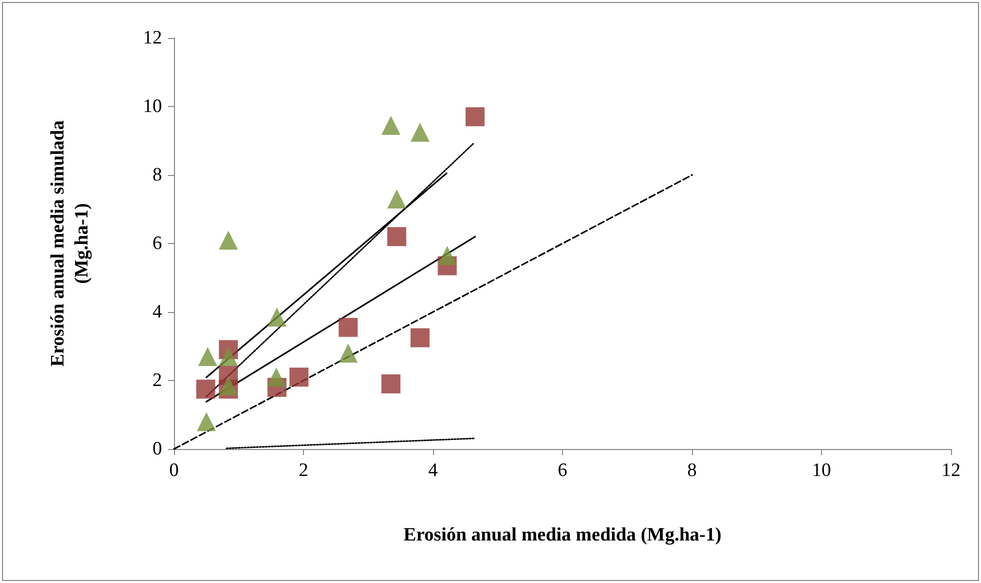 The width and height of the screenshot is (981, 583). What do you see at coordinates (563, 470) in the screenshot?
I see `x-tick-label: 6` at bounding box center [563, 470].